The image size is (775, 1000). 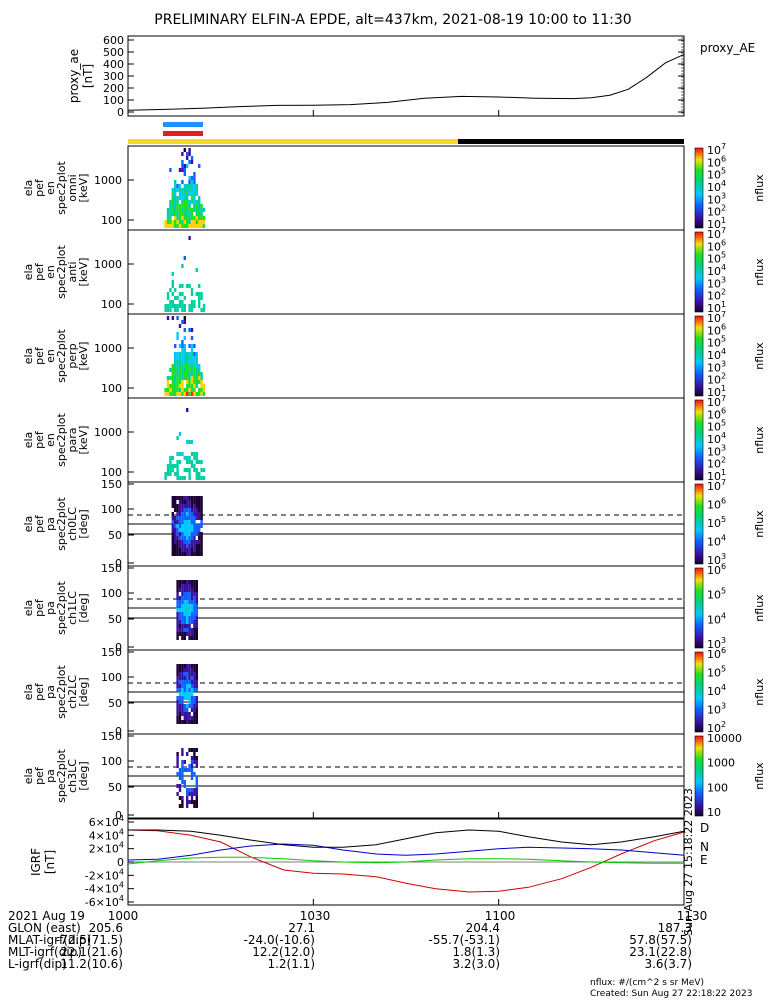 What do you see at coordinates (111, 593) in the screenshot?
I see `spectrogram-y-tick-label: 100` at bounding box center [111, 593].